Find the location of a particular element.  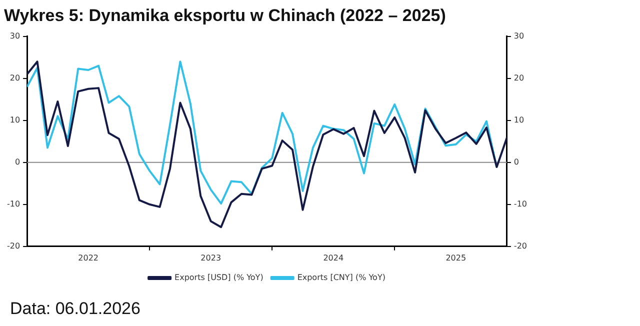

y2-tick-label: 10 is located at coordinates (519, 119).